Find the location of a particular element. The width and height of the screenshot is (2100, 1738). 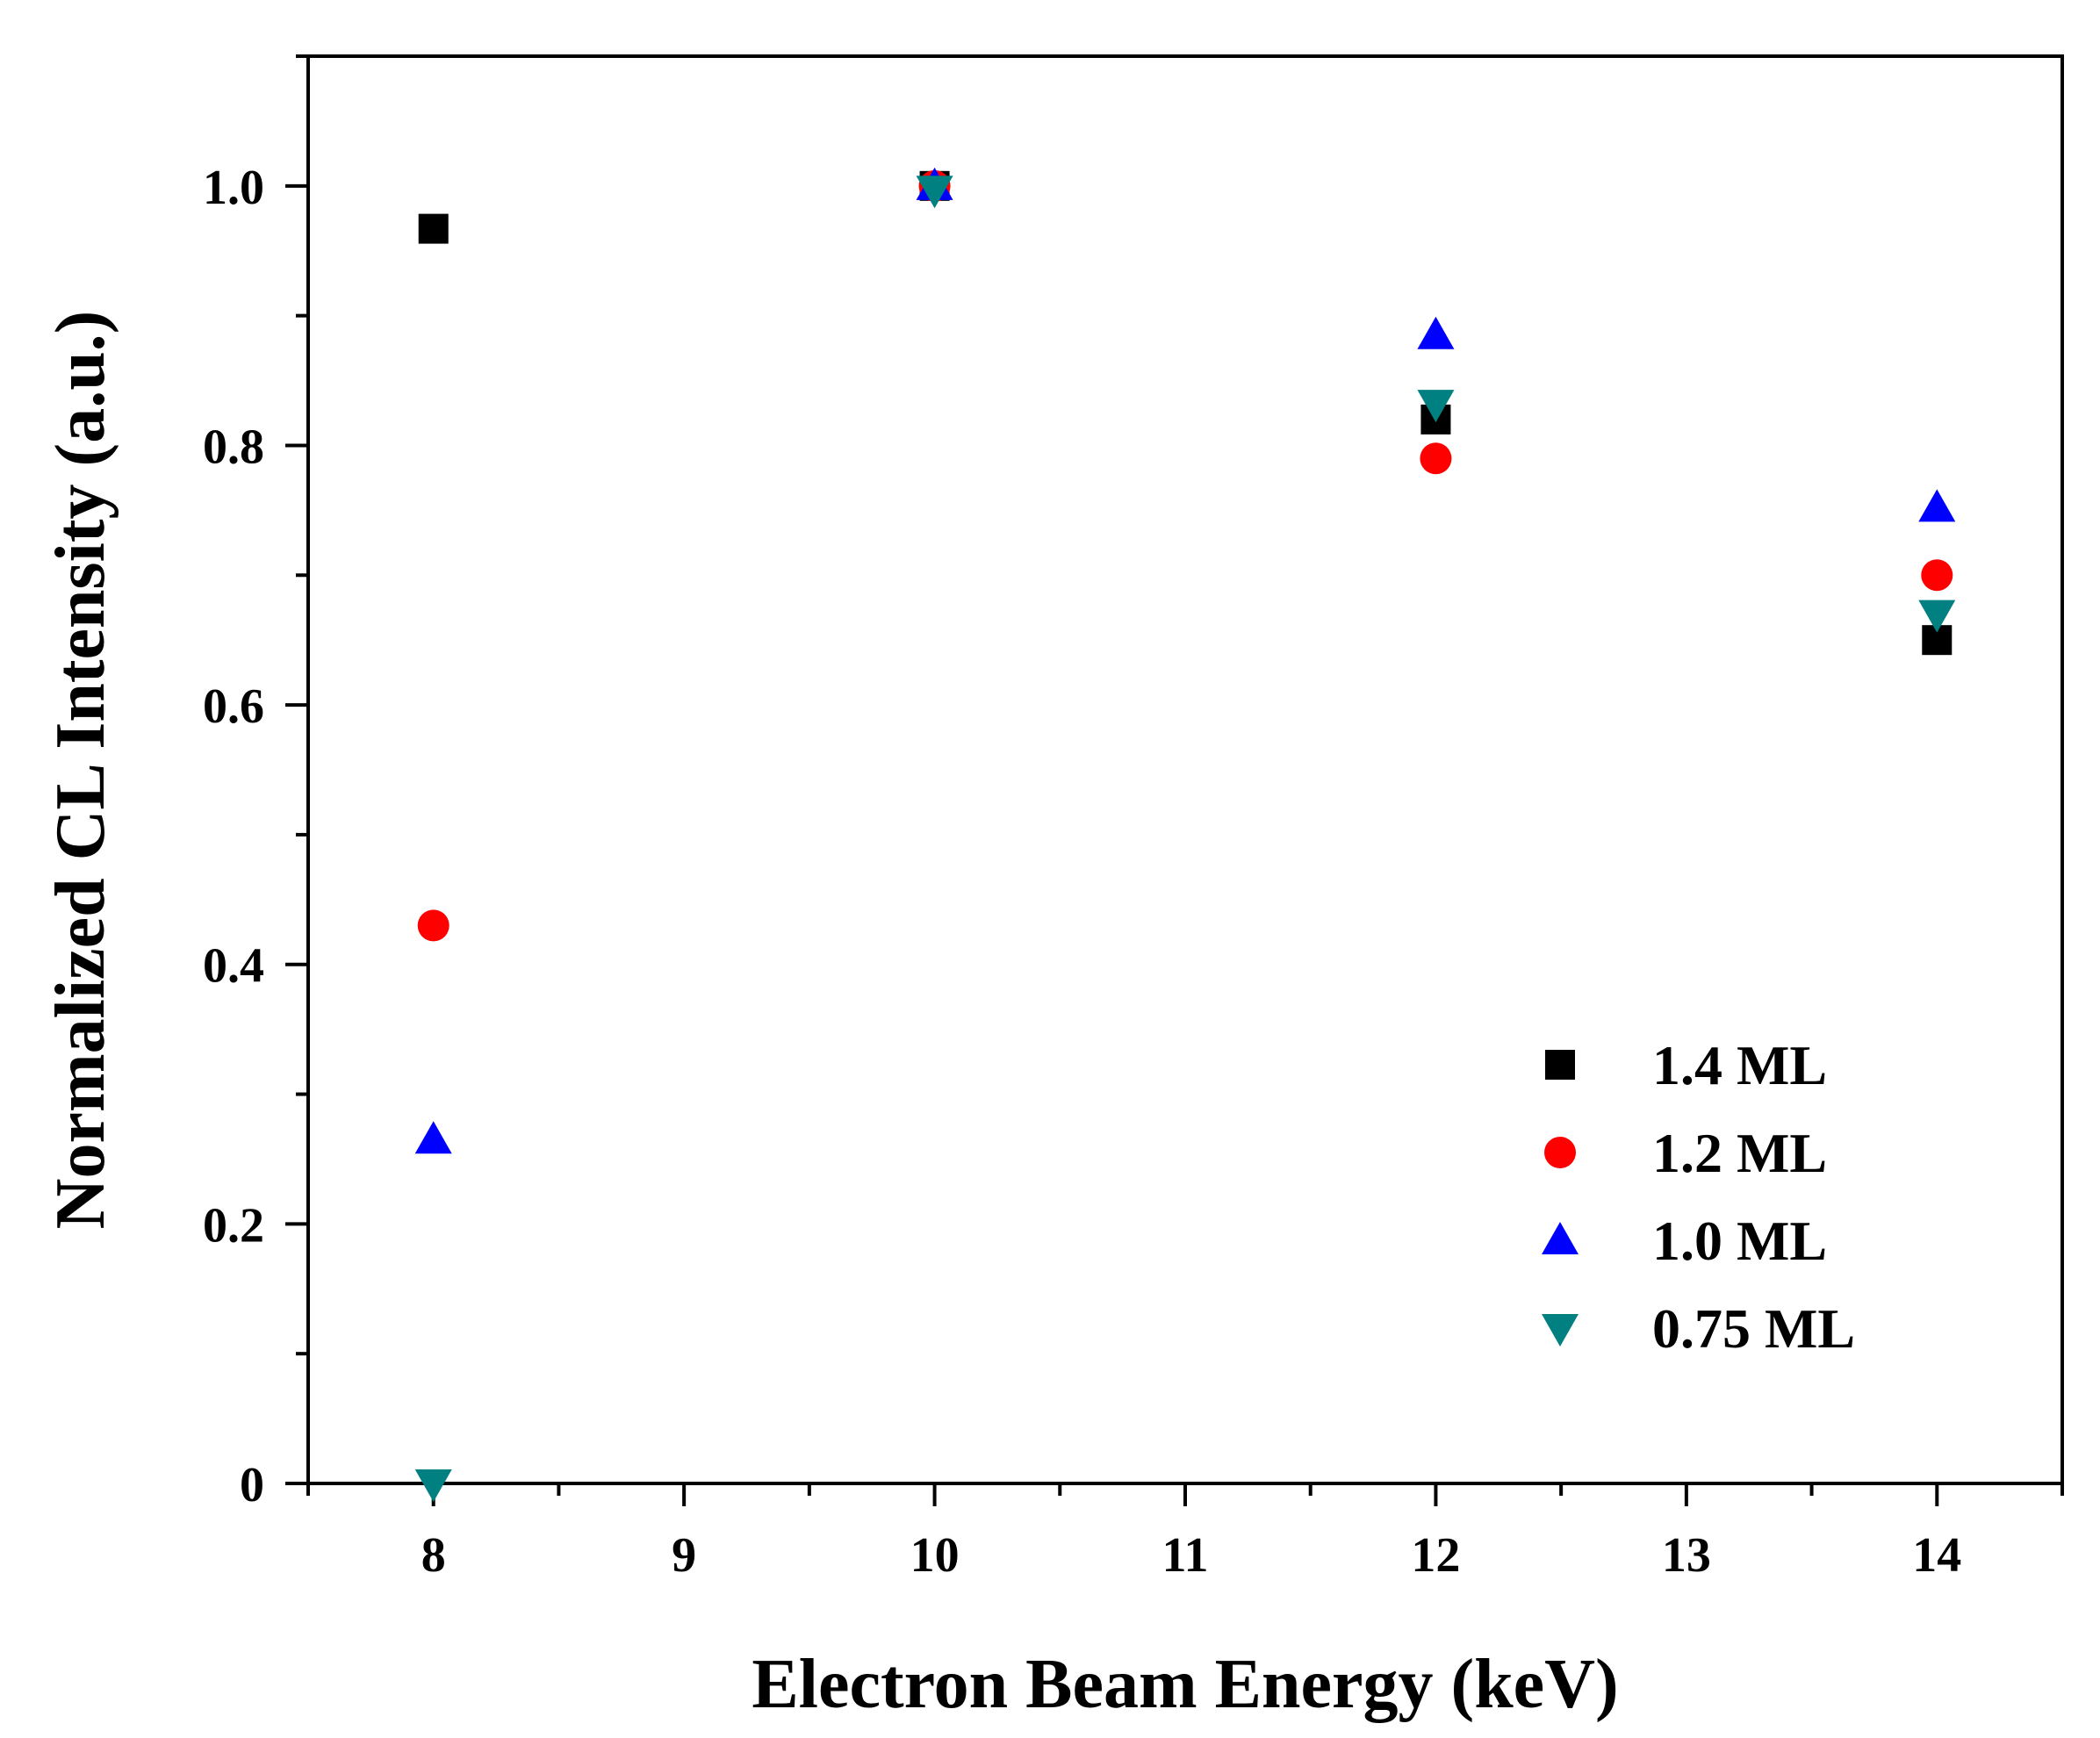

y-tick-label: 0.6 is located at coordinates (233, 706).